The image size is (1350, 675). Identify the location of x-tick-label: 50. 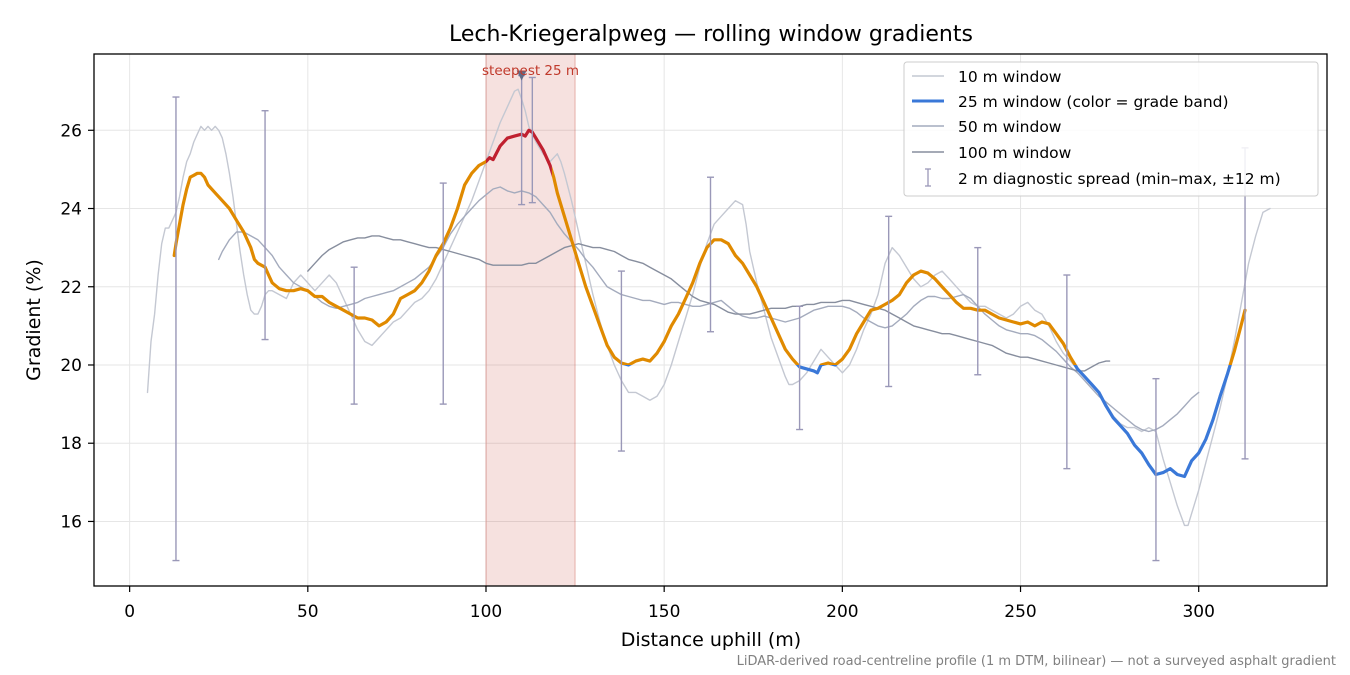
(308, 612).